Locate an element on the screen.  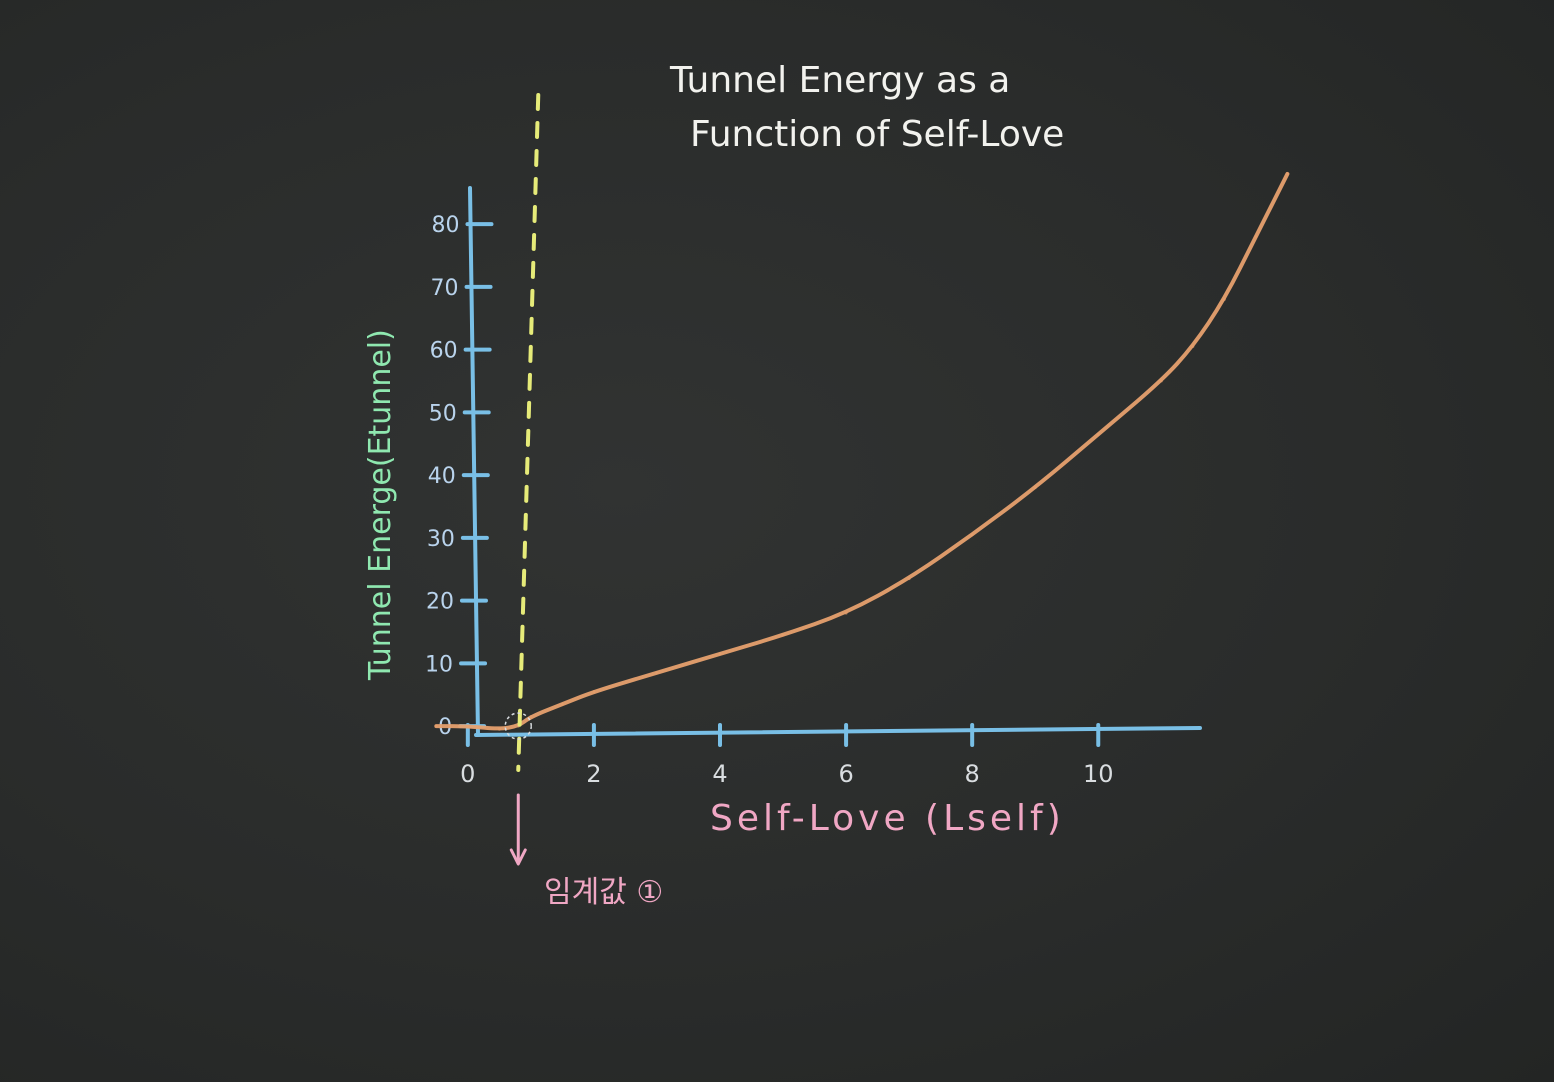
threshold-layer is located at coordinates (522, 479).